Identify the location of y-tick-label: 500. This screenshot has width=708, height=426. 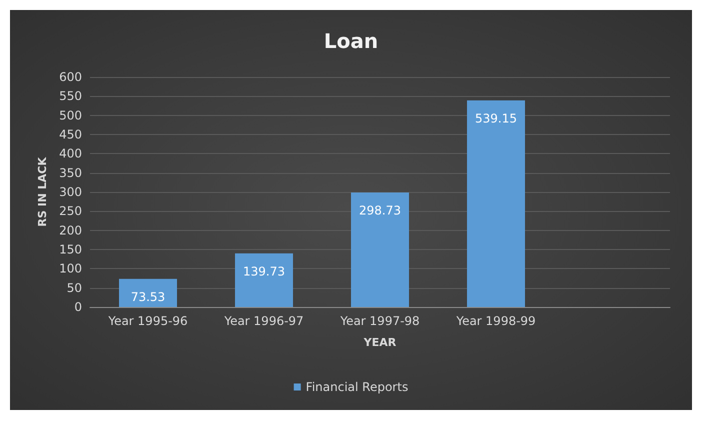
(70, 115).